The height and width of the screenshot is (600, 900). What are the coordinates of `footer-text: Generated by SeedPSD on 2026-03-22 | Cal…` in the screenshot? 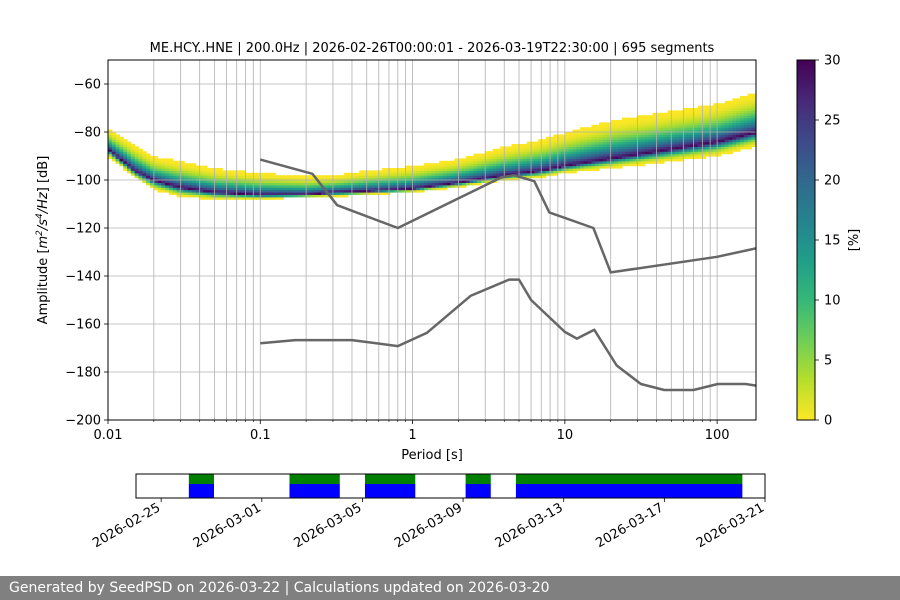 It's located at (279, 588).